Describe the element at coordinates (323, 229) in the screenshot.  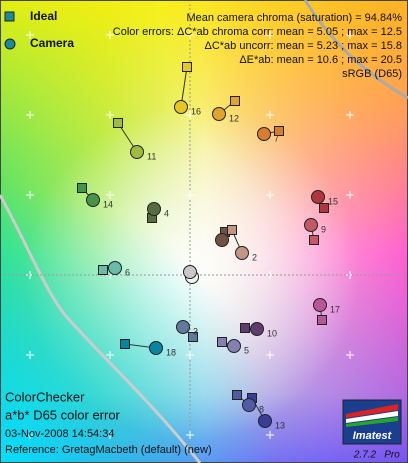
I see `patch-label: 9` at that location.